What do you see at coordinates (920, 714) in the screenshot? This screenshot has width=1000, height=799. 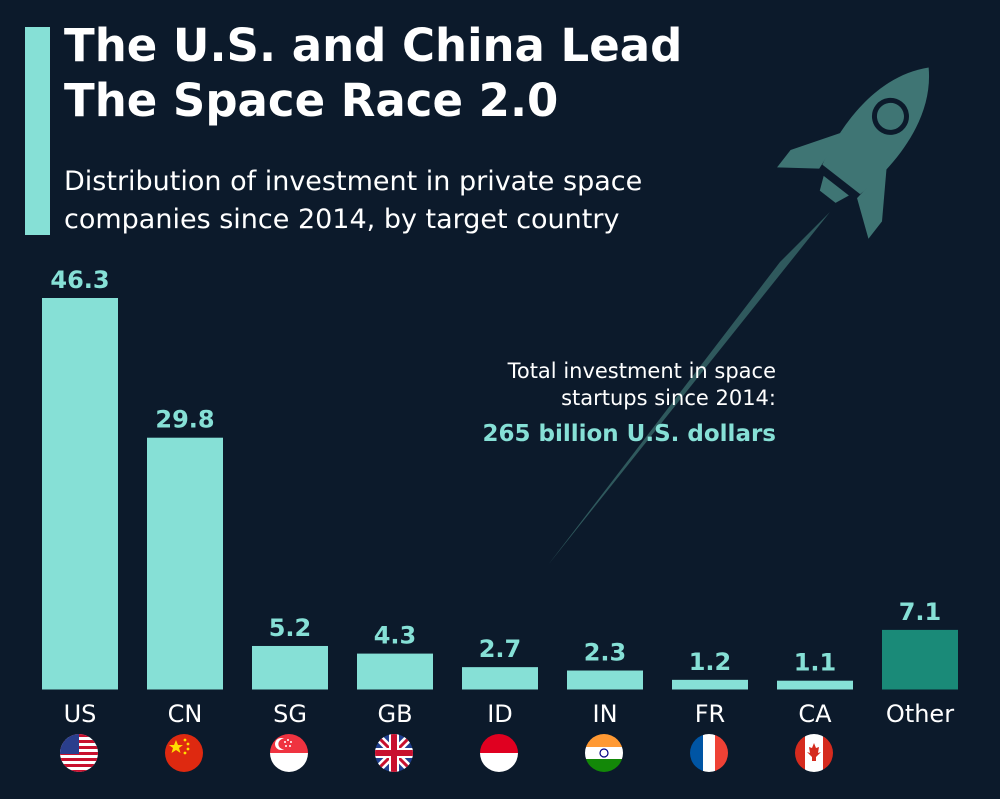 I see `category-label-other: Other` at bounding box center [920, 714].